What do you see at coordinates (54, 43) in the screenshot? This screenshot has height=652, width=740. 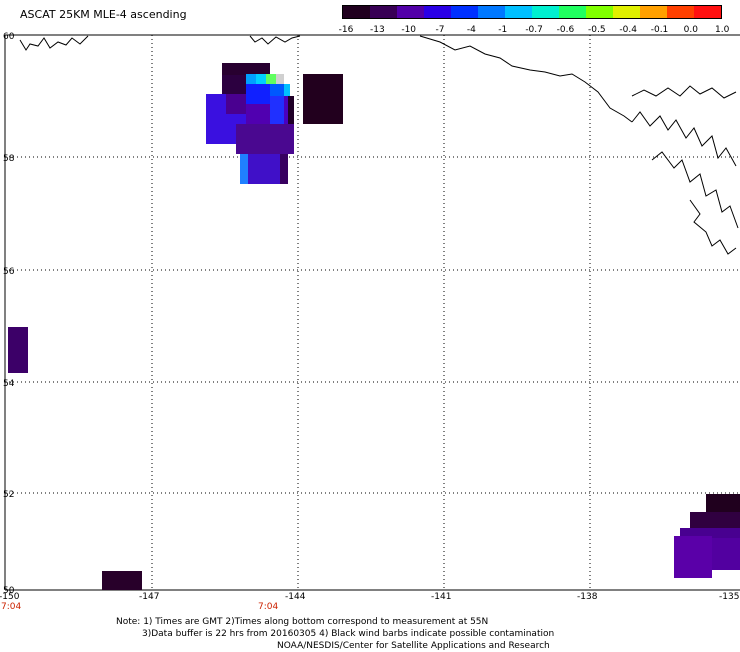 I see `coastline-kenai` at bounding box center [54, 43].